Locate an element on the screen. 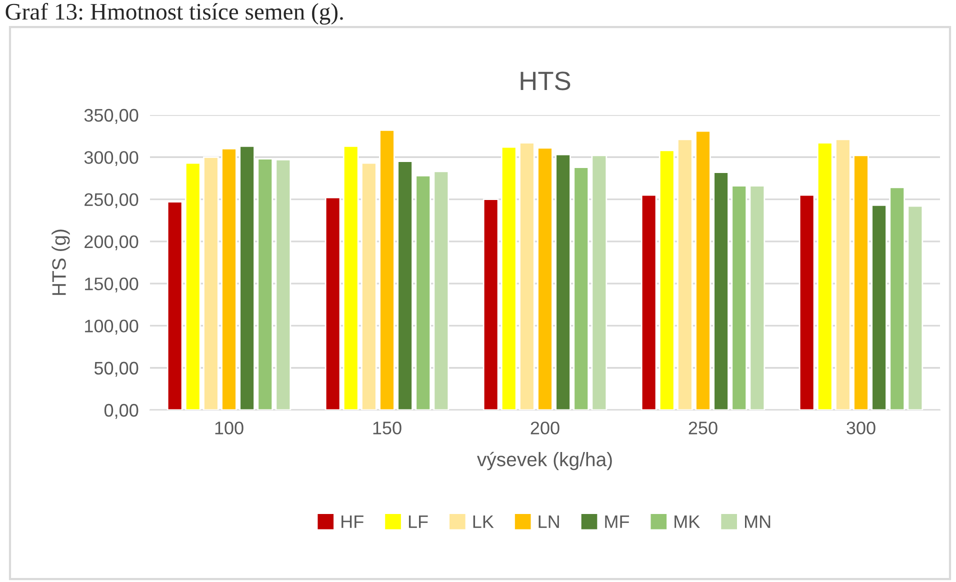 The height and width of the screenshot is (582, 956). x-tick-label: 150 is located at coordinates (387, 428).